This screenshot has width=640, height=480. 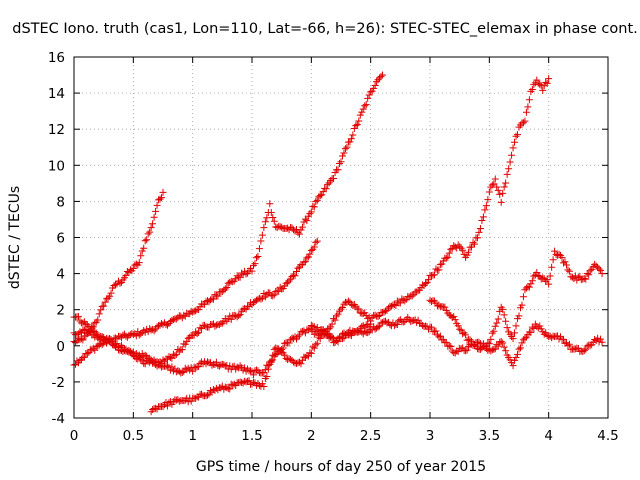 What do you see at coordinates (60, 311) in the screenshot?
I see `y-tick-label: 2` at bounding box center [60, 311].